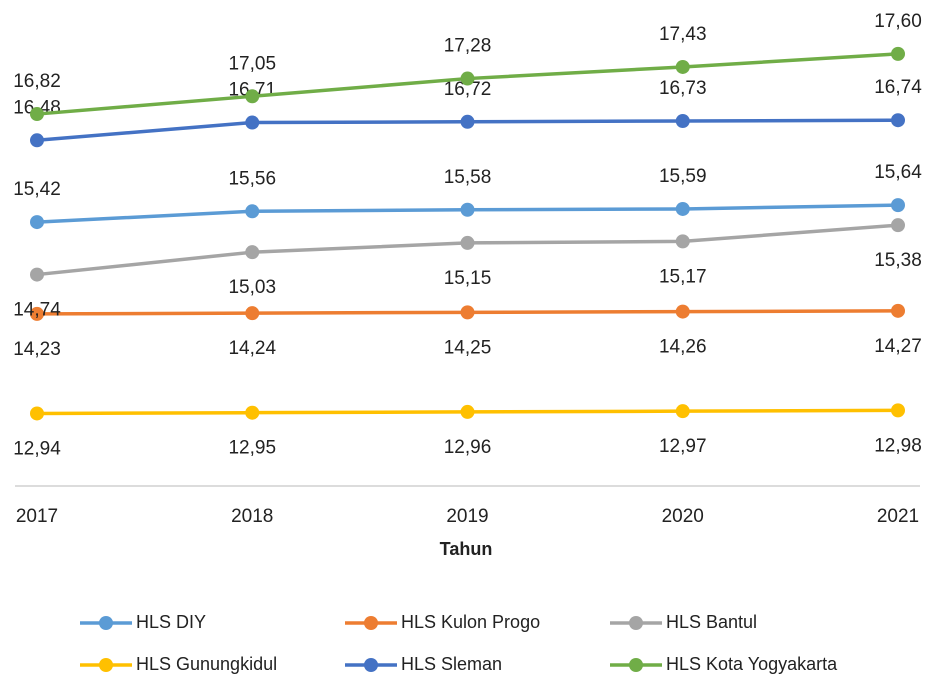  What do you see at coordinates (468, 278) in the screenshot?
I see `data-label: 15,15` at bounding box center [468, 278].